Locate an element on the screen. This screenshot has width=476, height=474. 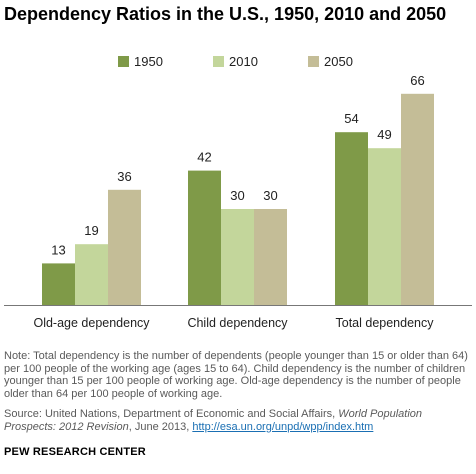
source-middle: , June 2013, is located at coordinates (160, 426).